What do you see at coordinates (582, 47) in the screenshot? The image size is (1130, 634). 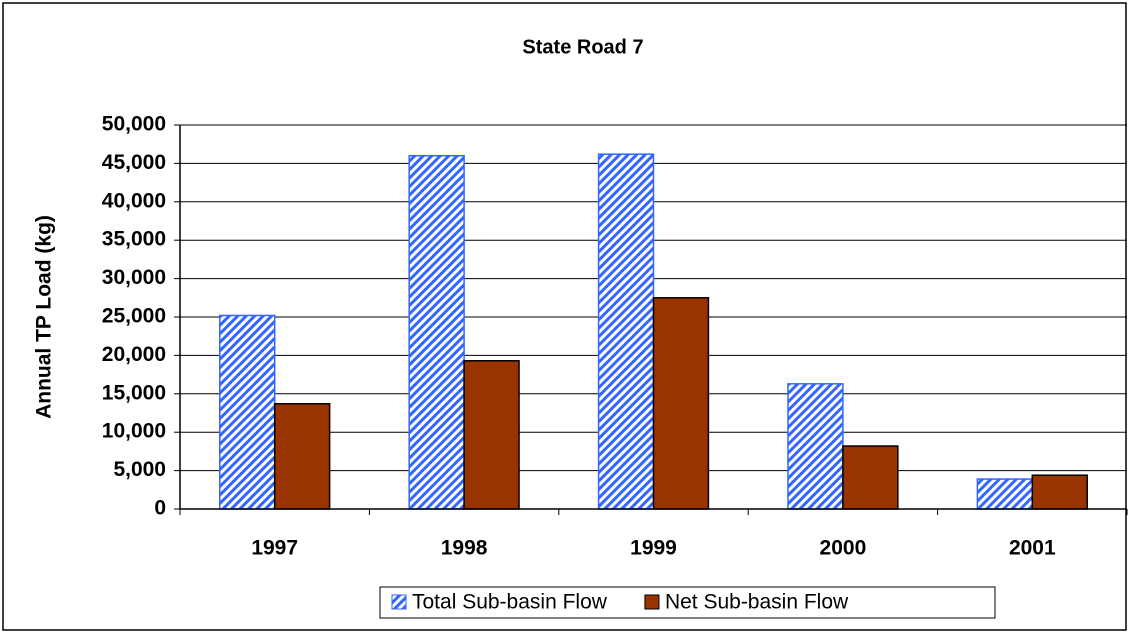 I see `chart-title: State Road 7` at bounding box center [582, 47].